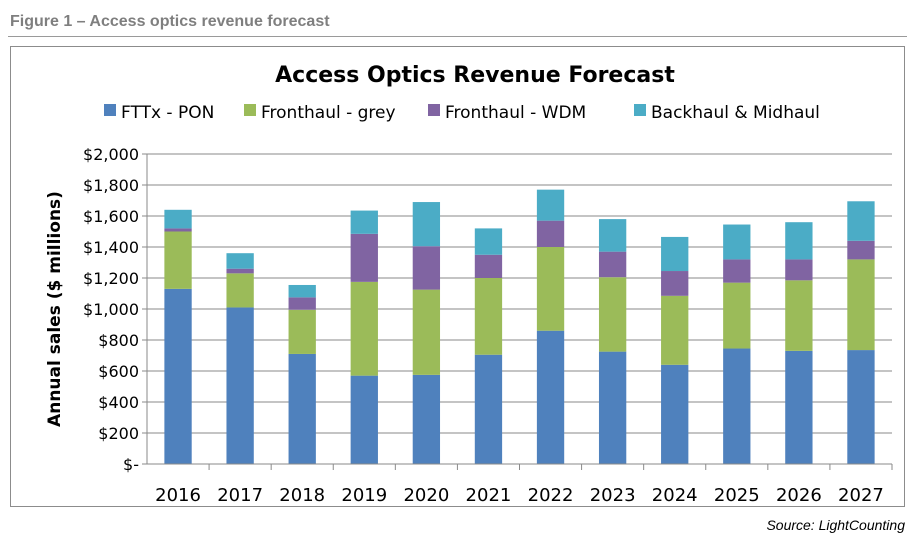  I want to click on y-tick-label: $1,200, so click(111, 278).